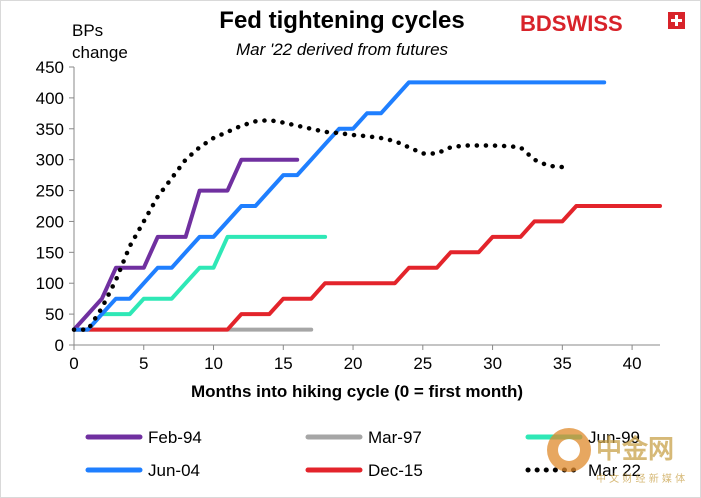  I want to click on brand-logo: BDSWISS, so click(602, 23).